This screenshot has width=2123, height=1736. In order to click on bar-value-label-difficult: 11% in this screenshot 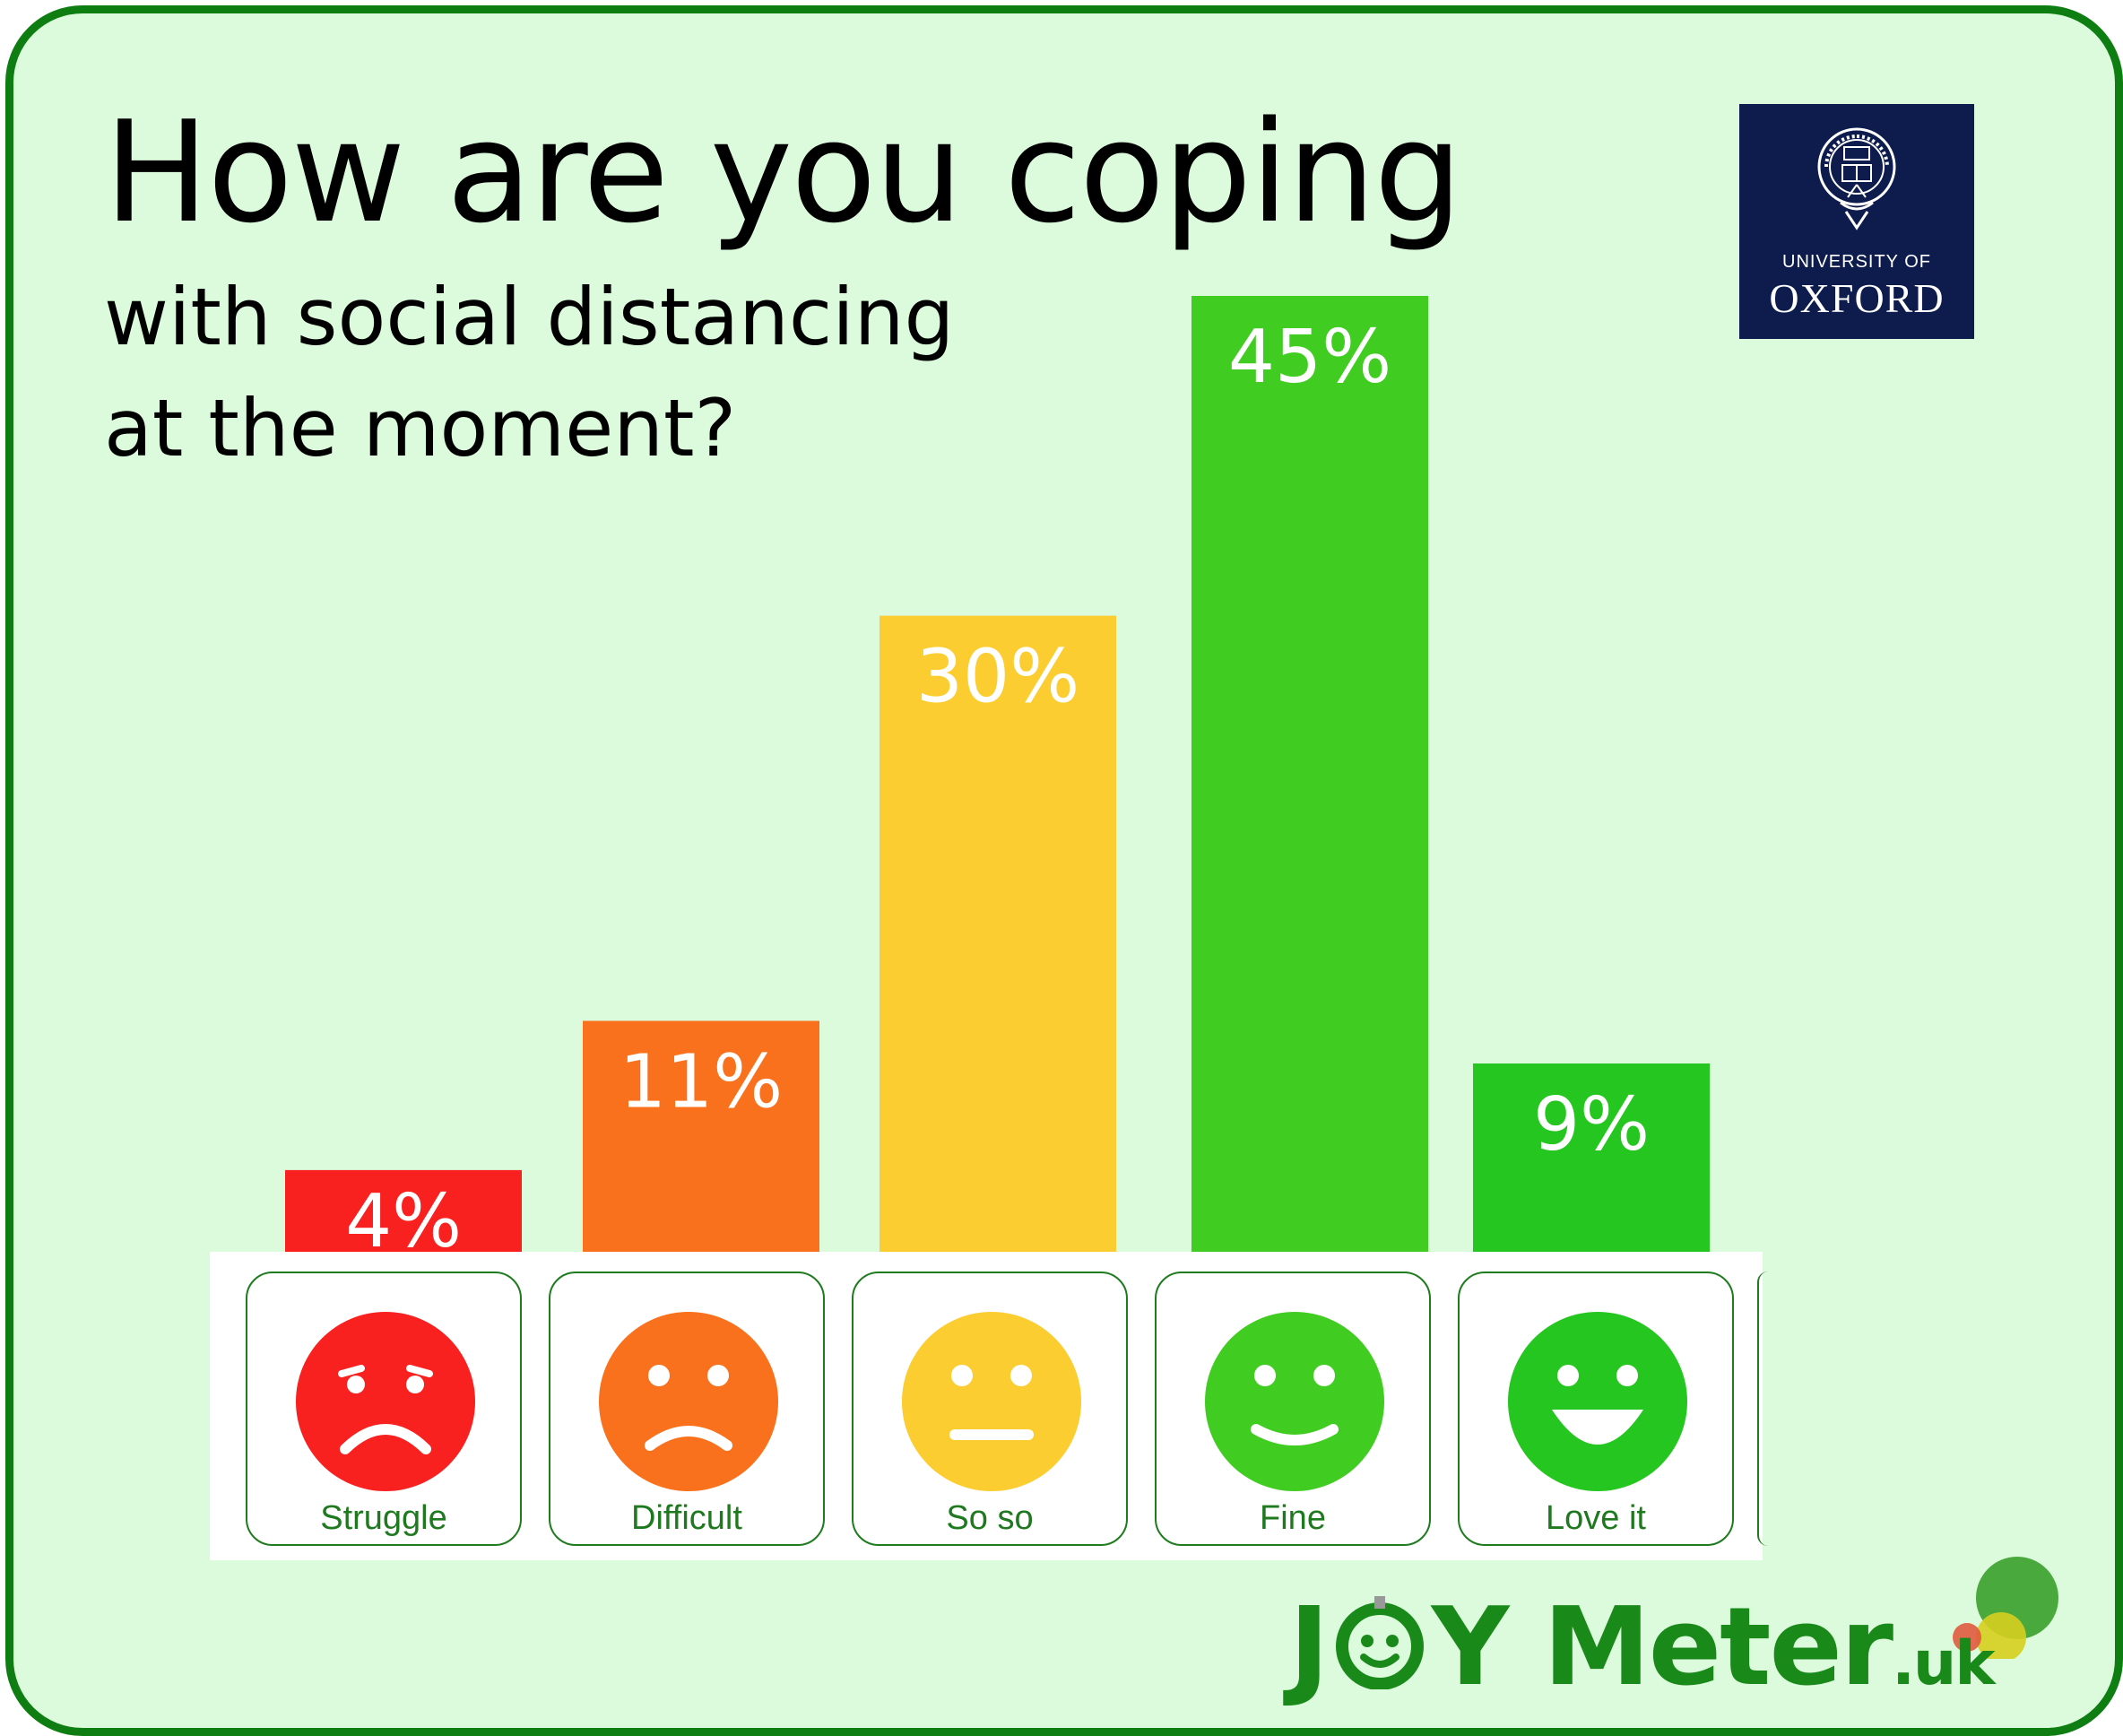, I will do `click(701, 1082)`.